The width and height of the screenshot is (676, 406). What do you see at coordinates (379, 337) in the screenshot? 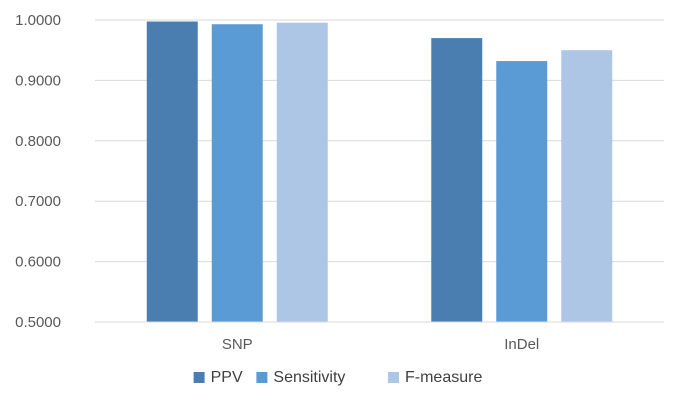
I see `x-axis: SNP InDel` at bounding box center [379, 337].